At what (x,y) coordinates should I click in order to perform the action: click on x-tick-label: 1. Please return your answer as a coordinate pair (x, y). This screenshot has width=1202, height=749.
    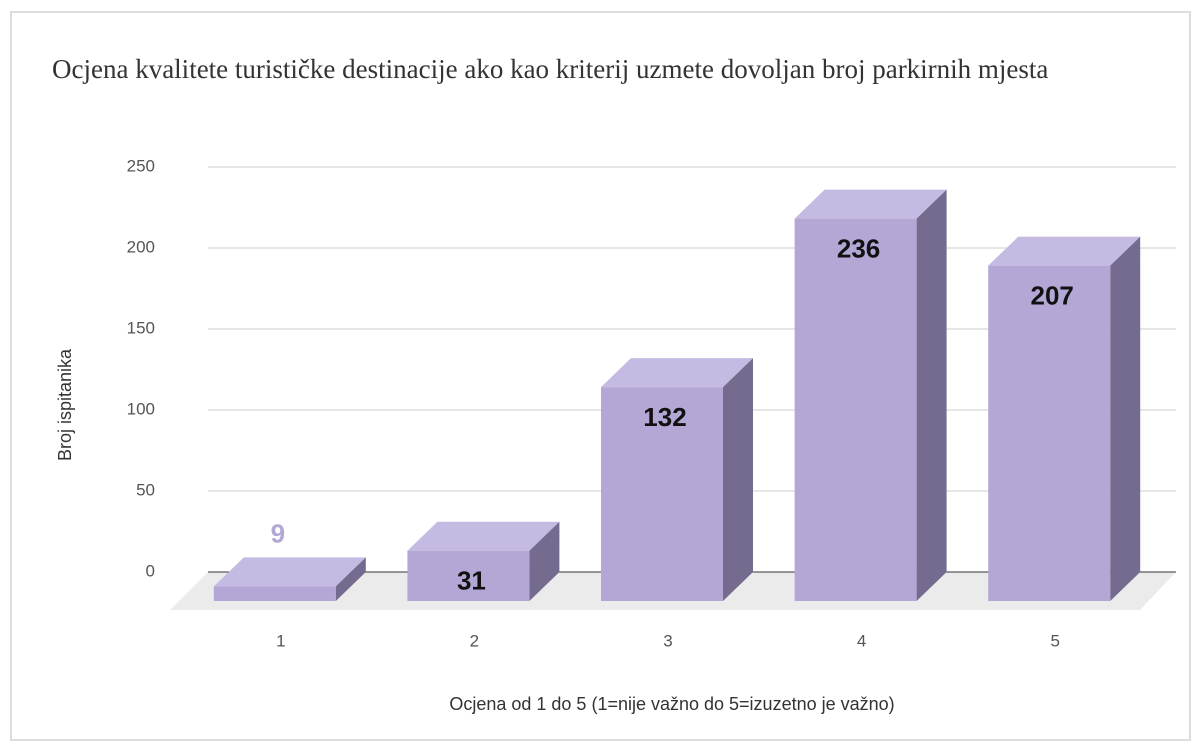
    Looking at the image, I should click on (280, 640).